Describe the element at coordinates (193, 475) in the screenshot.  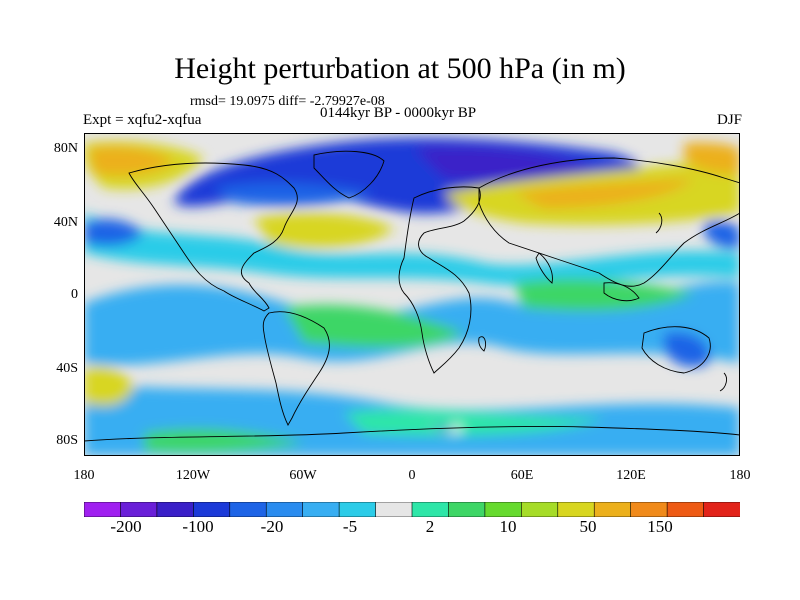
I see `lon-label-120w: 120W` at that location.